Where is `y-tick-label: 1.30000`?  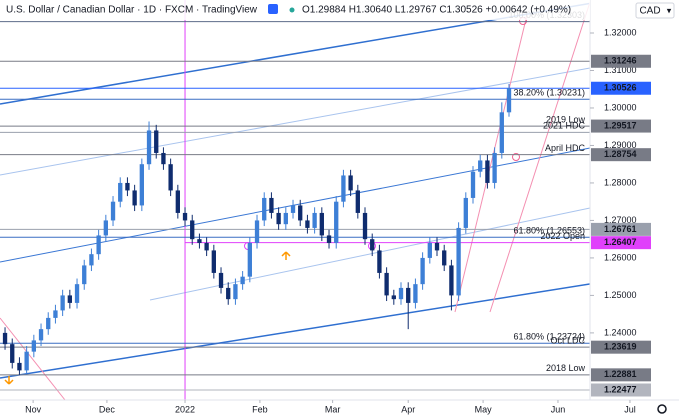
y-tick-label: 1.30000 is located at coordinates (620, 107).